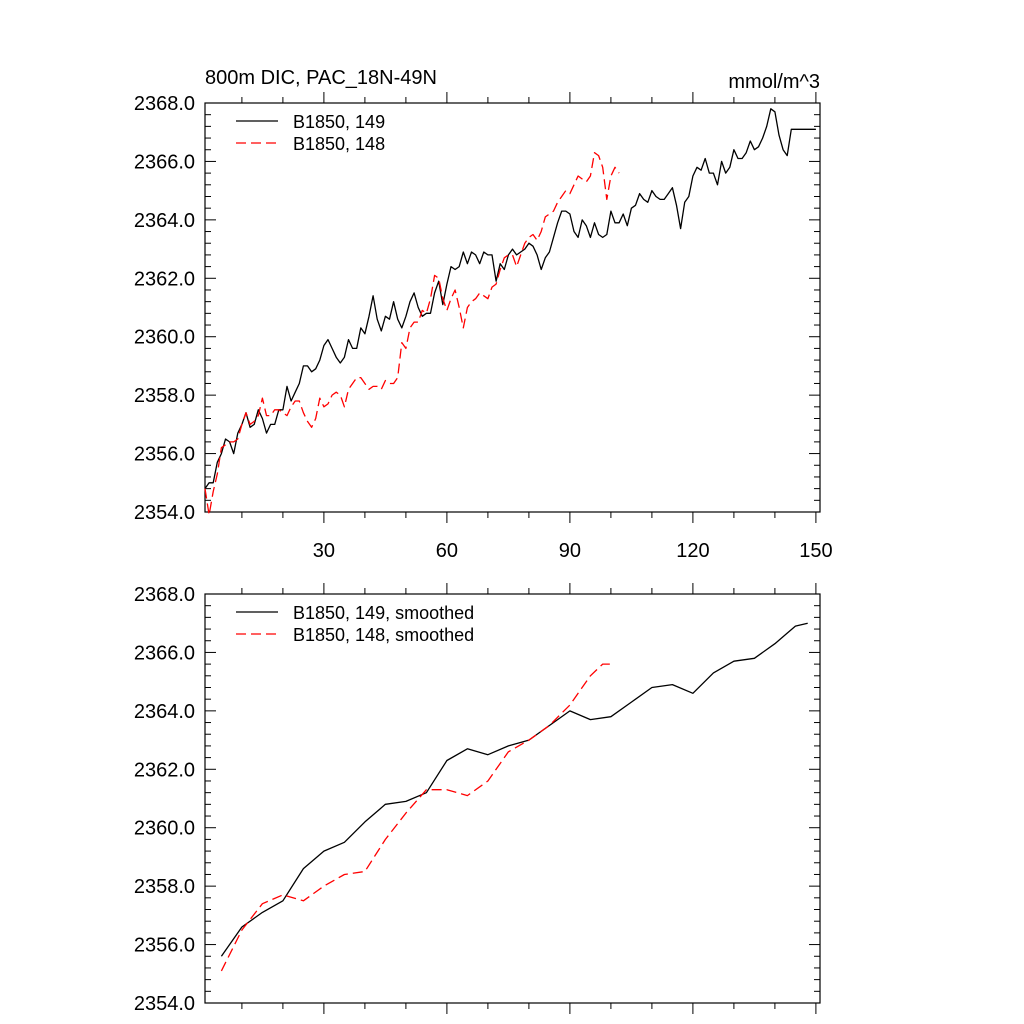  What do you see at coordinates (324, 551) in the screenshot?
I see `top-xtick-label: 30` at bounding box center [324, 551].